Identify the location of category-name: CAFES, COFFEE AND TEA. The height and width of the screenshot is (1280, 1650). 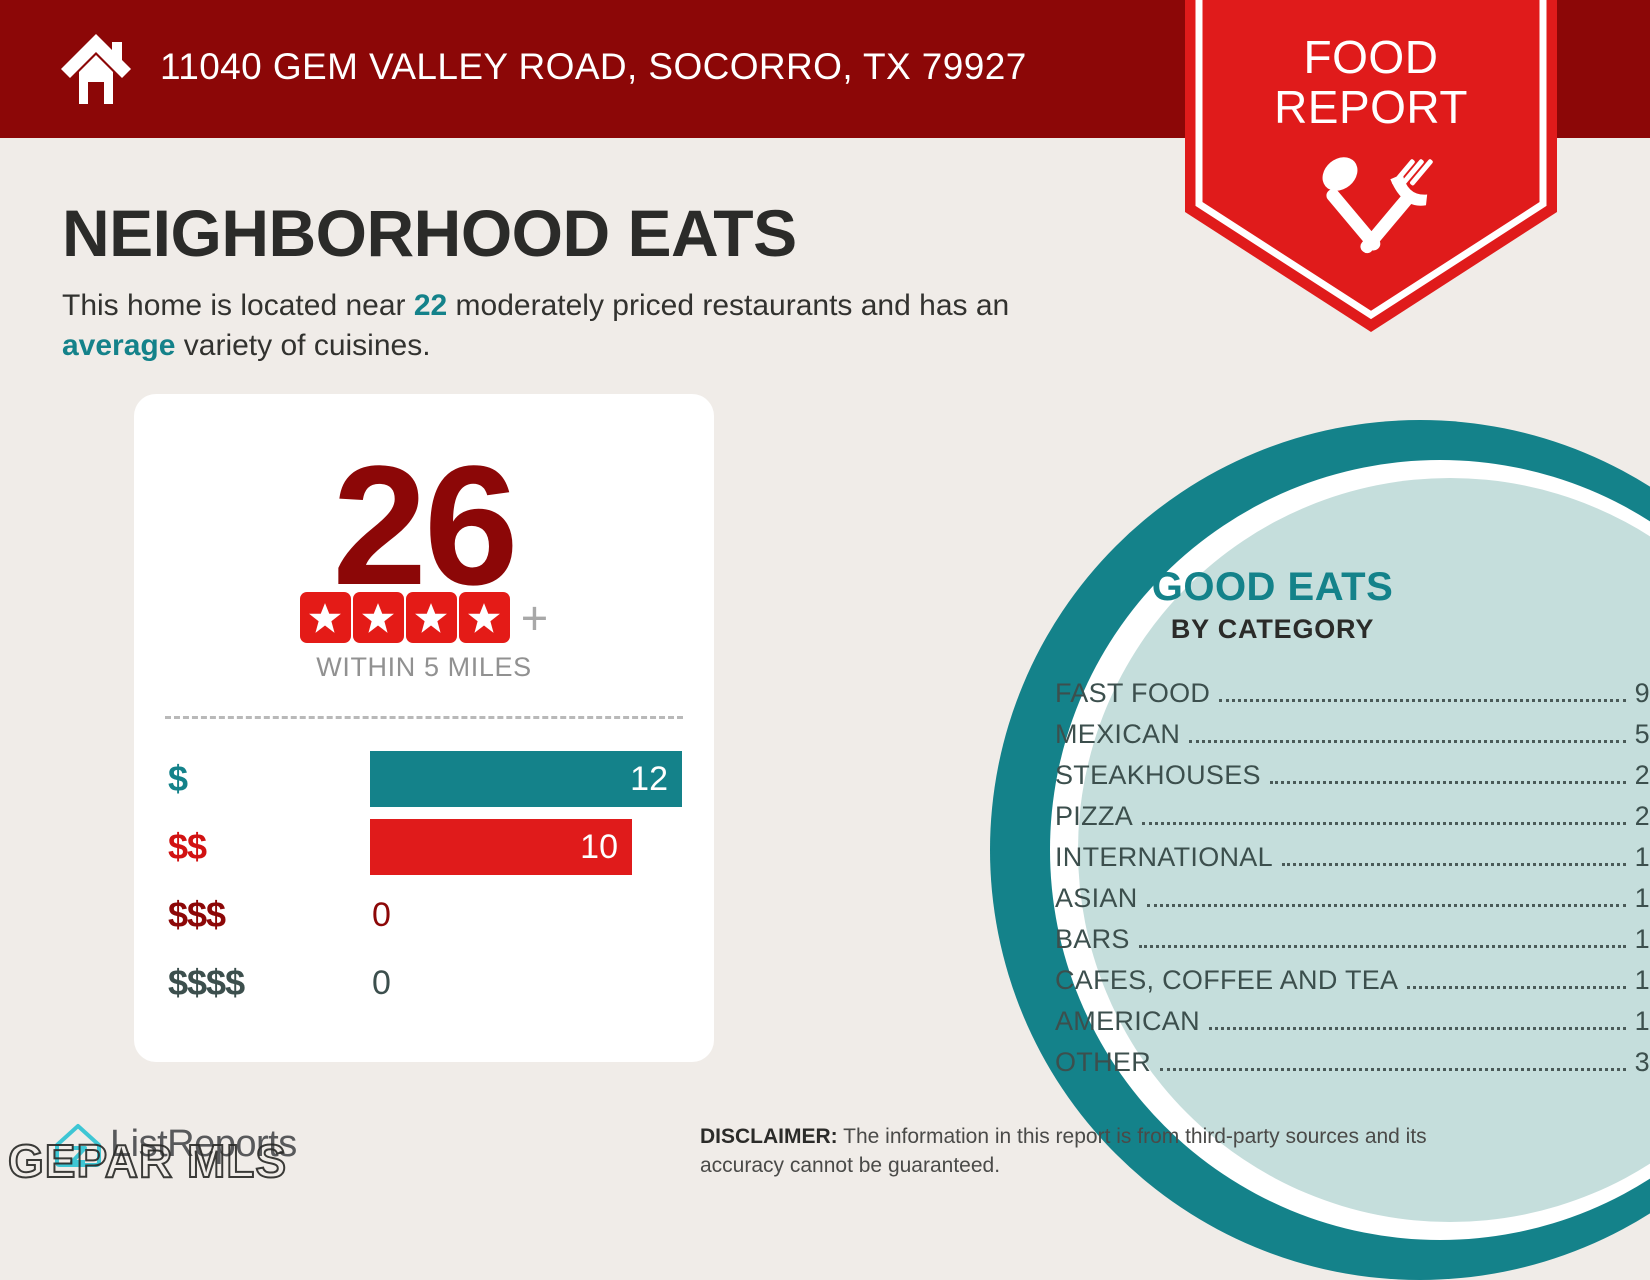
(1227, 980).